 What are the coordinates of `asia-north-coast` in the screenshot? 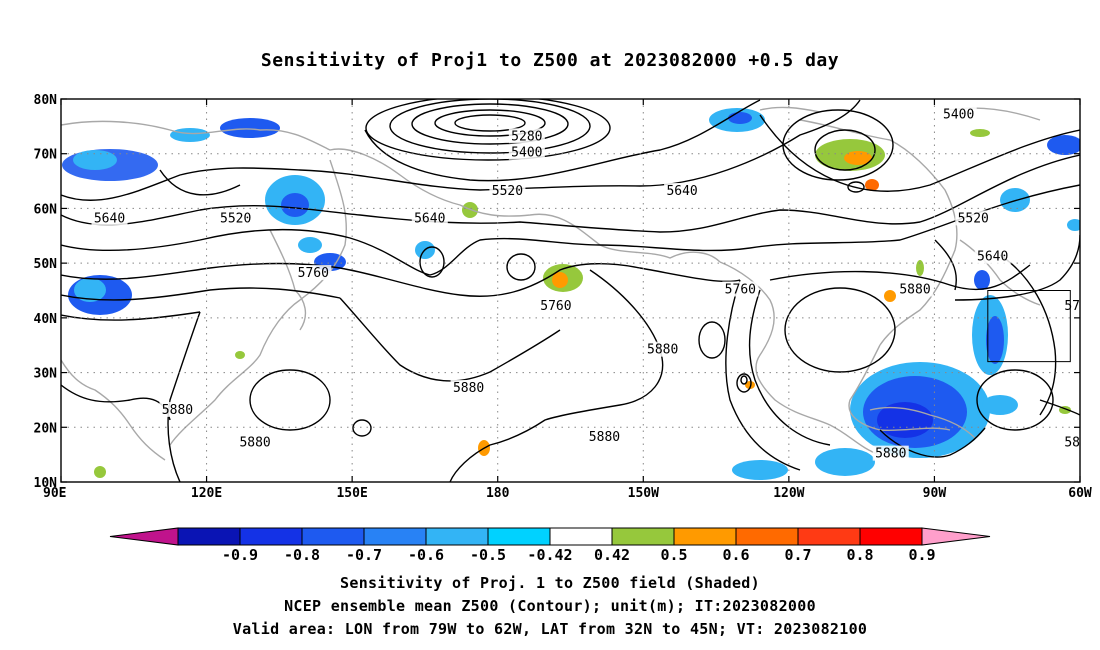 It's located at (391, 191).